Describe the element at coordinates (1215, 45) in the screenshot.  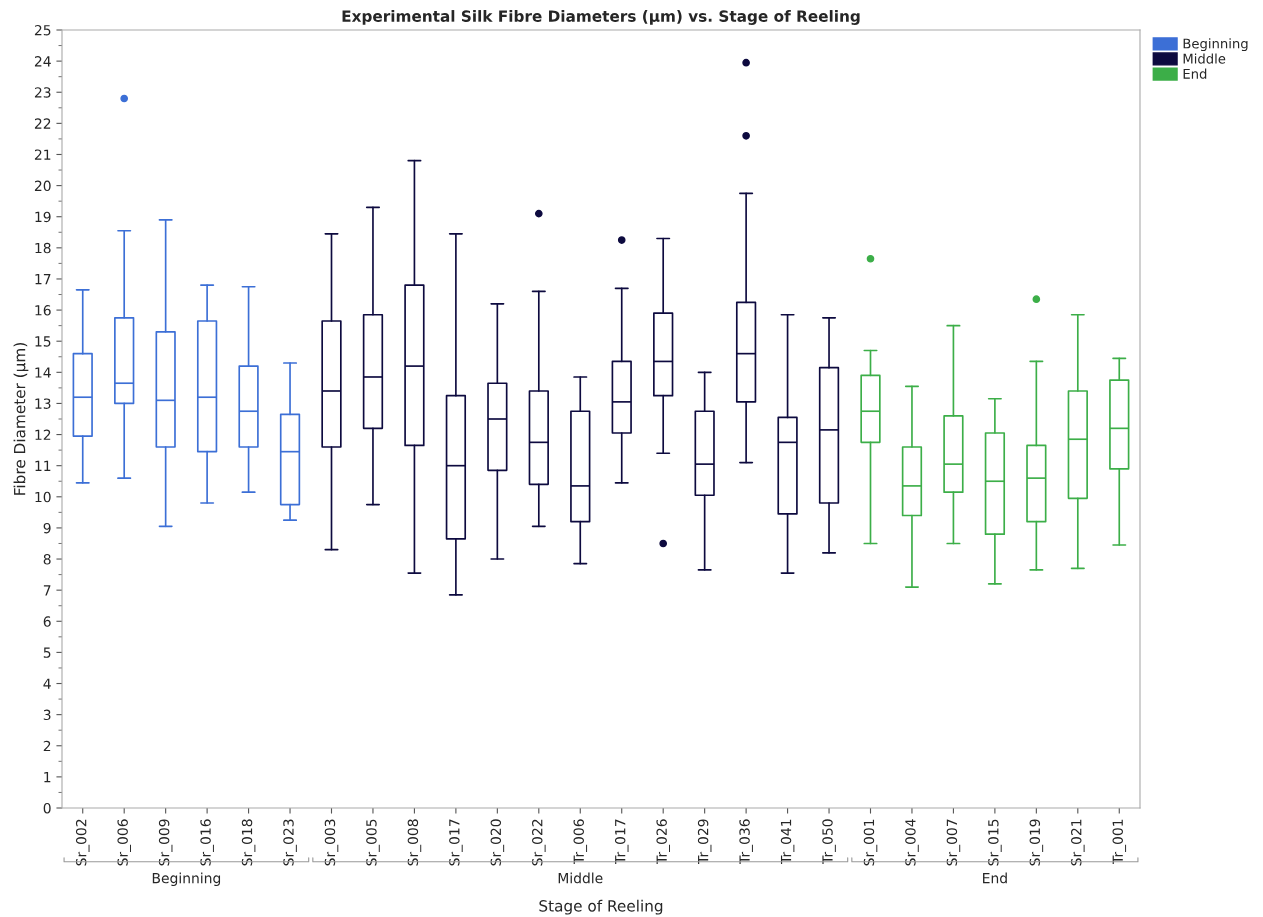
I see `legend-label: Beginning` at that location.